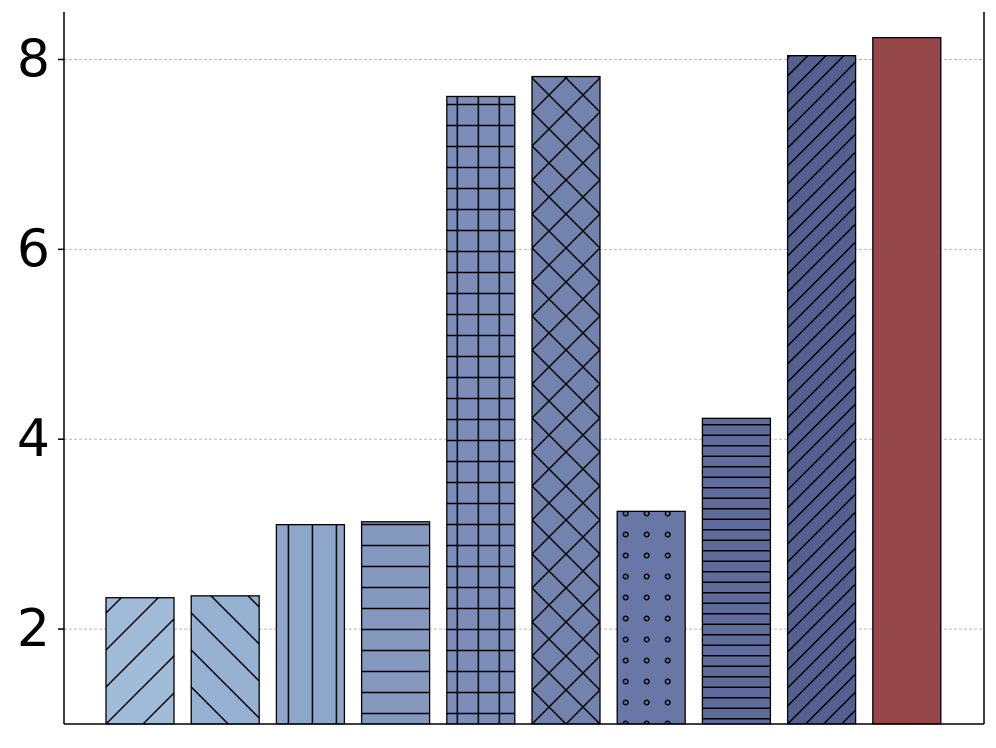 The height and width of the screenshot is (748, 996). What do you see at coordinates (33, 249) in the screenshot?
I see `y-tick-label: 6` at bounding box center [33, 249].